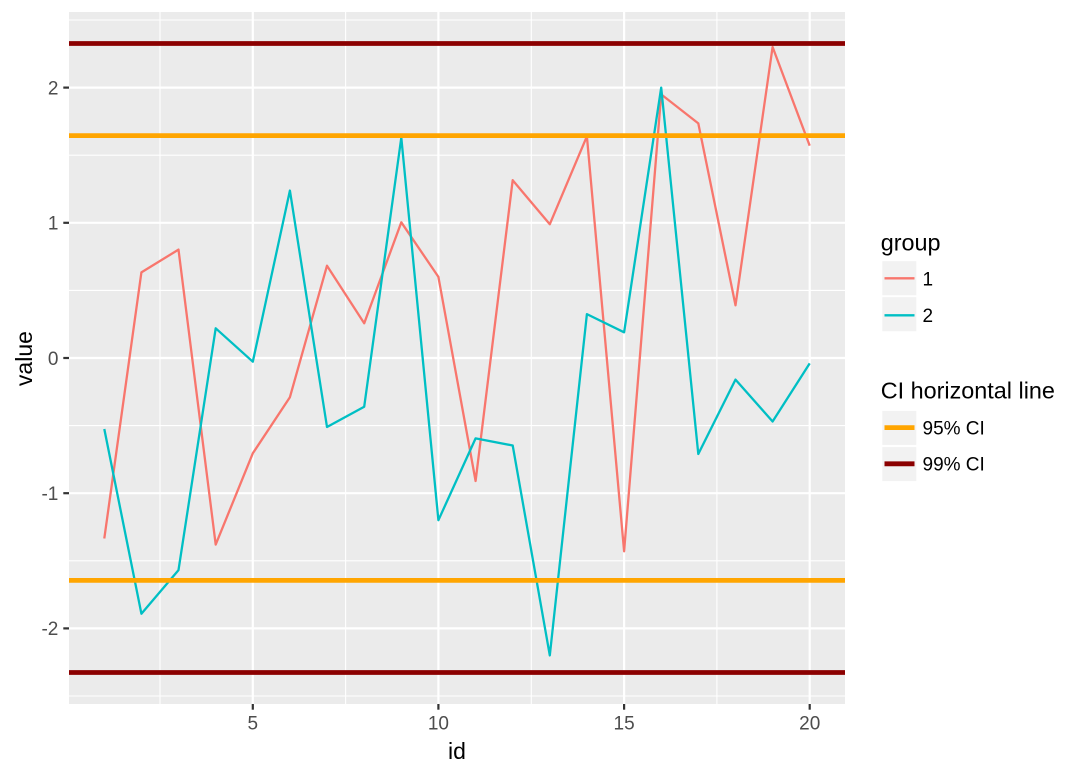  Describe the element at coordinates (954, 429) in the screenshot. I see `svg-text: 95% CI` at that location.